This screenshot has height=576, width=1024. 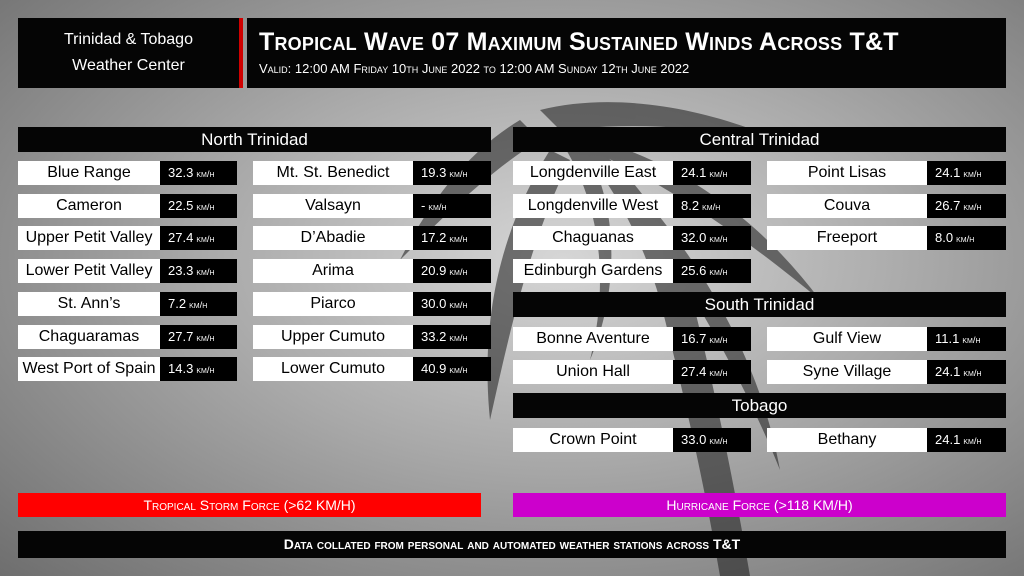 I want to click on station-name: Lower Cumuto, so click(x=333, y=369).